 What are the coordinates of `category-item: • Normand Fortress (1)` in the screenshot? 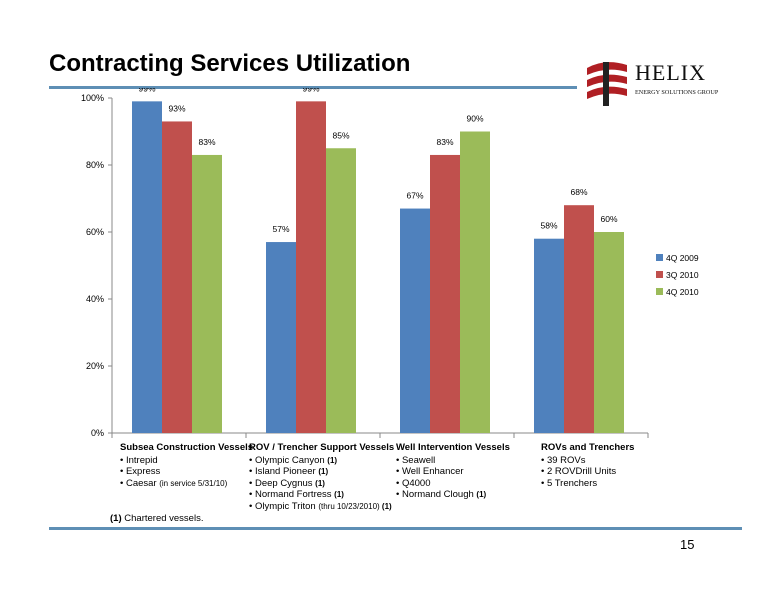 It's located at (296, 494).